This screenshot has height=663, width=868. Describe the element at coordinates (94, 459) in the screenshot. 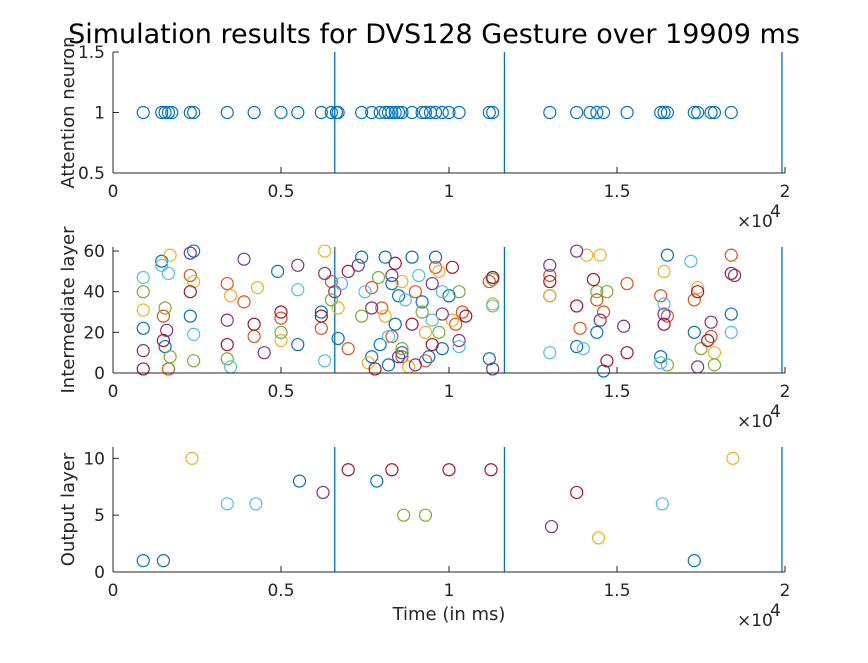

I see `output-y-tick-label: 10` at that location.